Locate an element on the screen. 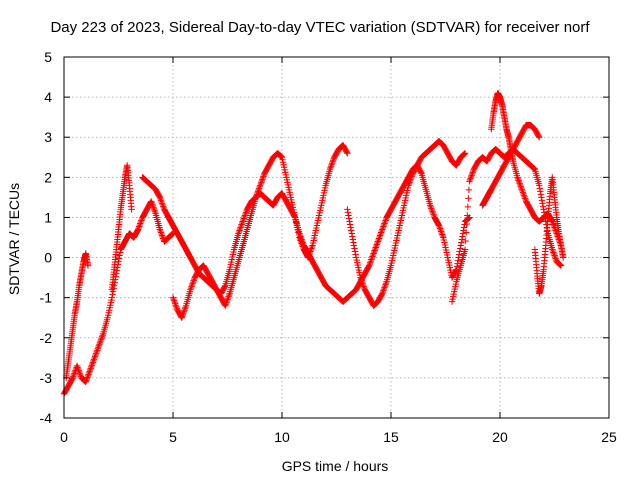 The image size is (640, 480). x-tick-label: 5 is located at coordinates (173, 437).